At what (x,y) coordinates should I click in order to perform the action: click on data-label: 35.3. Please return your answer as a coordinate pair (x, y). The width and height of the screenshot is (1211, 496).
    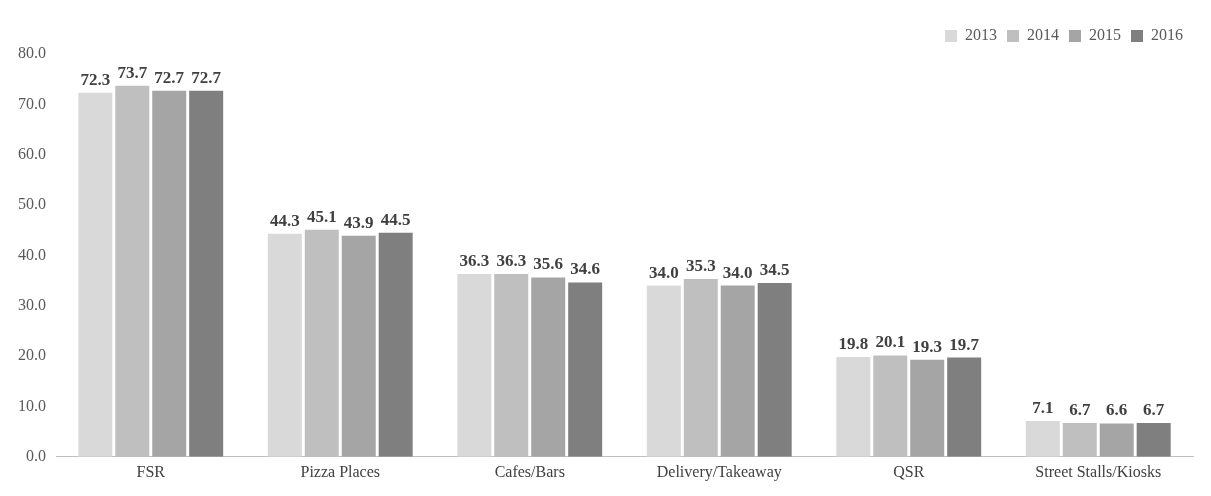
    Looking at the image, I should click on (700, 265).